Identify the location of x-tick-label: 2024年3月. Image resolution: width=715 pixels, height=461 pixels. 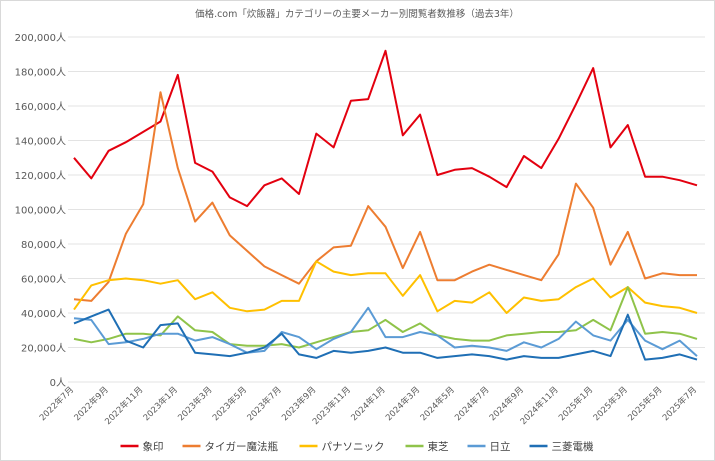
(402, 403).